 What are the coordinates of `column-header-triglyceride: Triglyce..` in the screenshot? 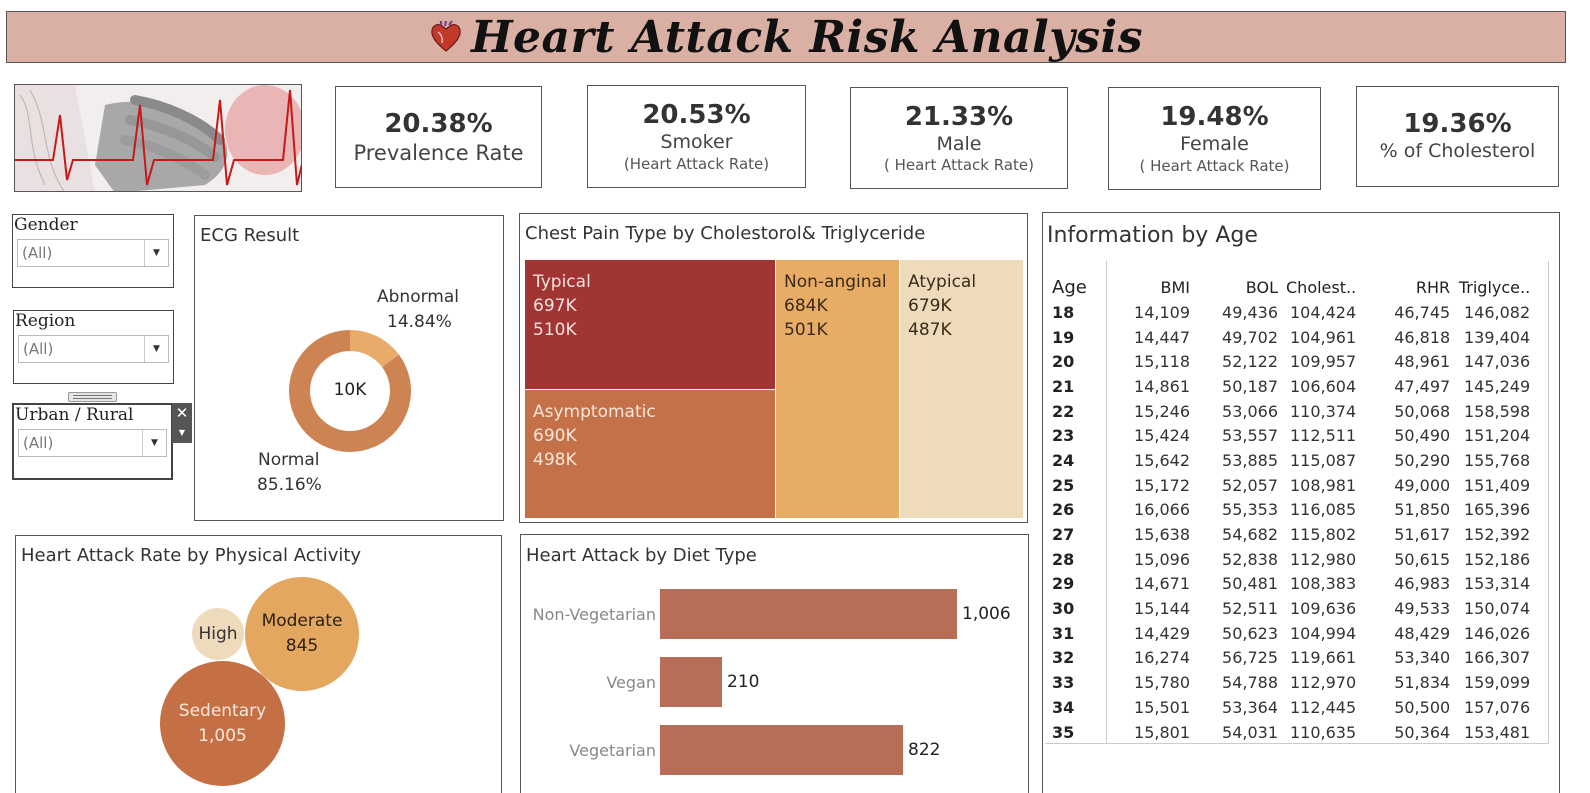 It's located at (1494, 287).